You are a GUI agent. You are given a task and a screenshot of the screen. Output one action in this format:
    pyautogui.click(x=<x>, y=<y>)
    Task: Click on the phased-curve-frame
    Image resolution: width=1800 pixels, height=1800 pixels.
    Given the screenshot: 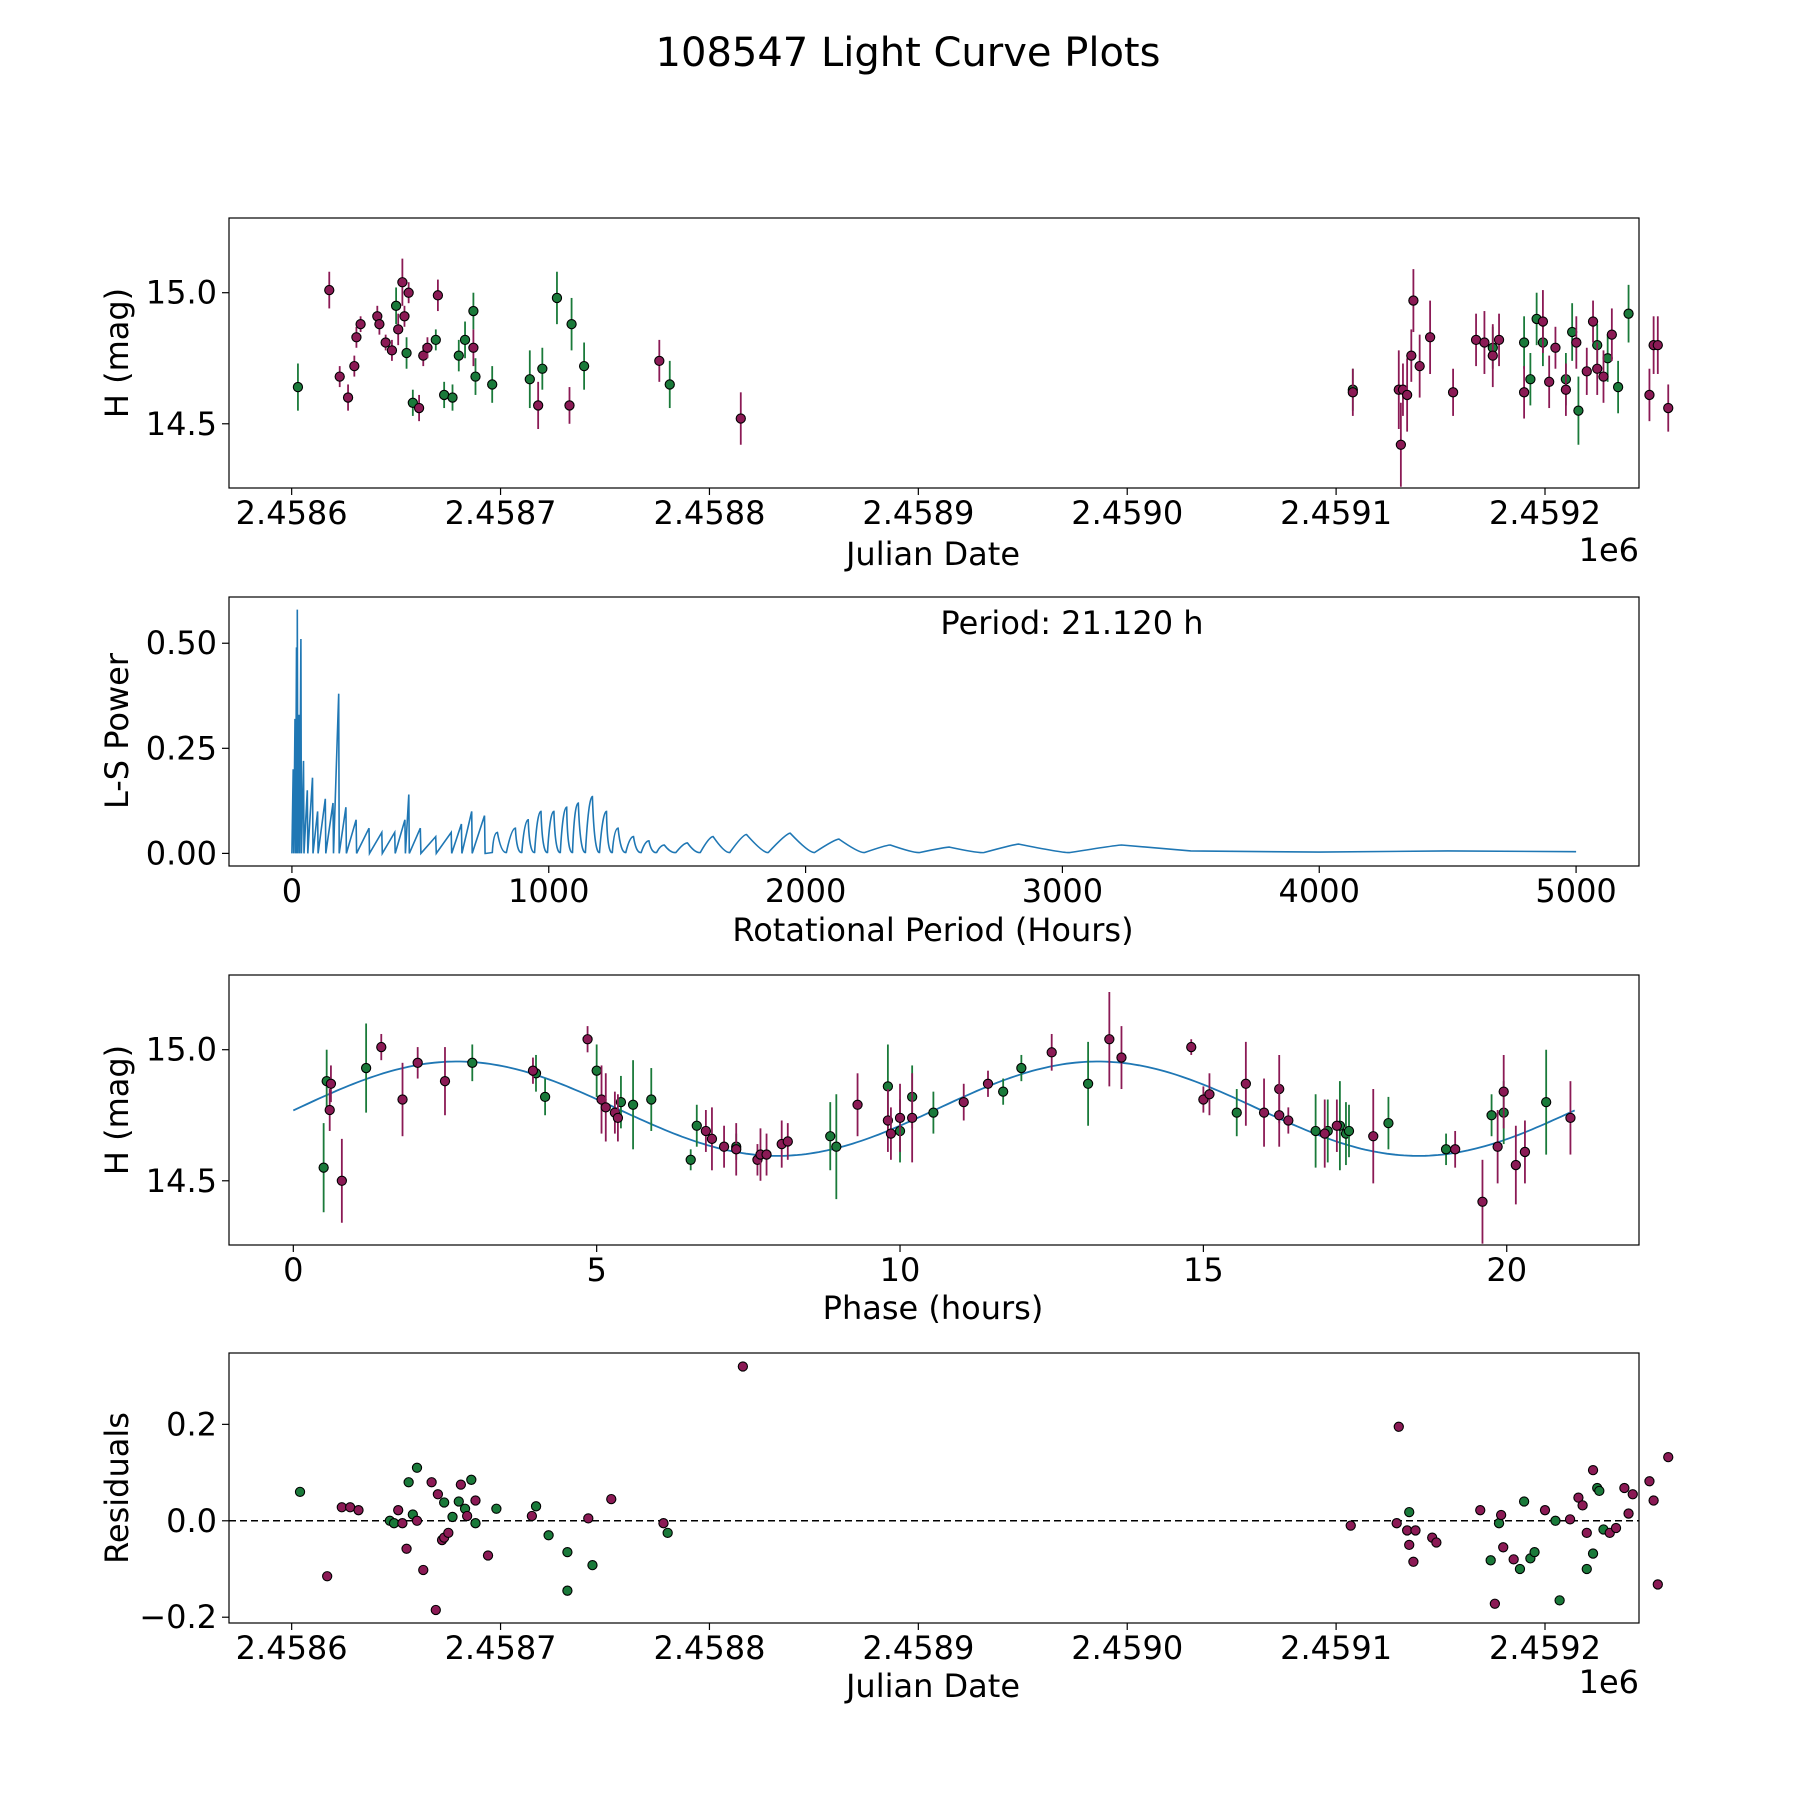 What is the action you would take?
    pyautogui.click(x=934, y=1110)
    